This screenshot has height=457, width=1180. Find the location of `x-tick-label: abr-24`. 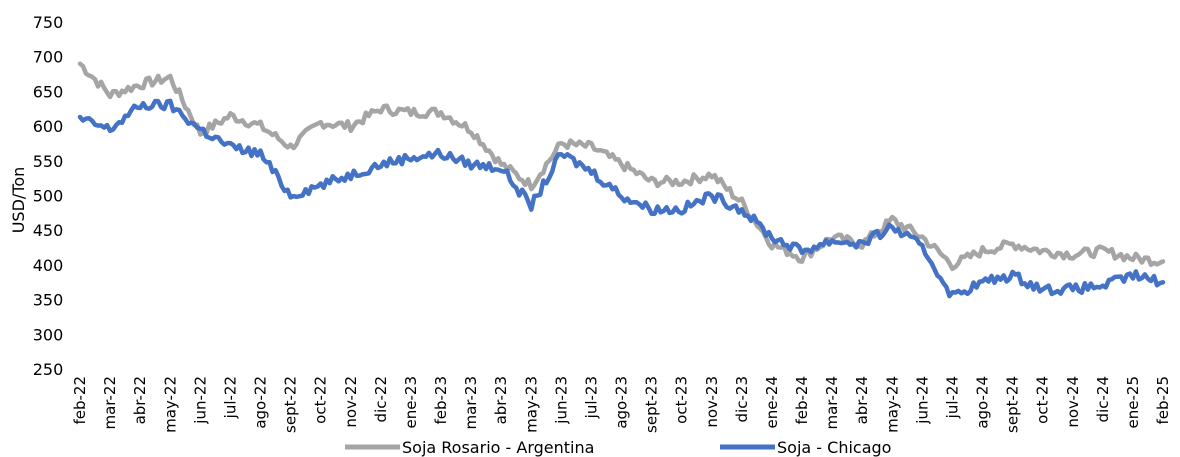

x-tick-label: abr-24 is located at coordinates (862, 400).